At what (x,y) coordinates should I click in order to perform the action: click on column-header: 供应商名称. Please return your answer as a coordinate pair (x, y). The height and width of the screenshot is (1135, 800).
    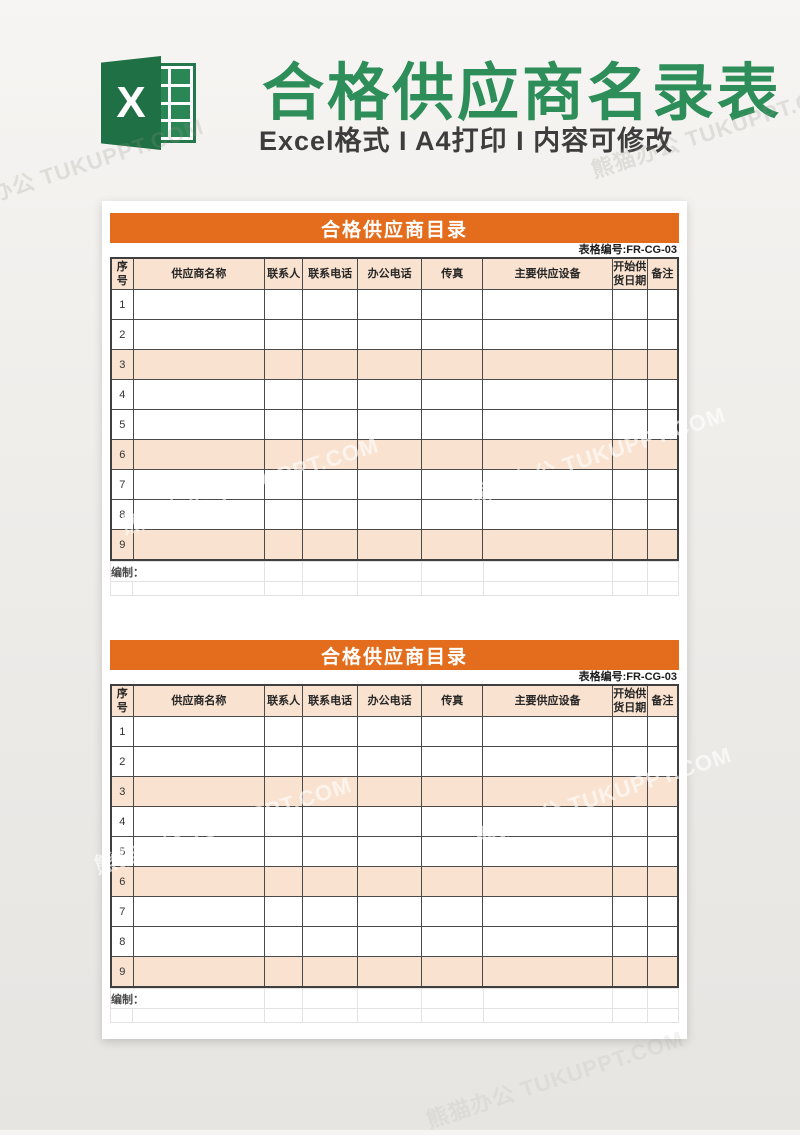
    Looking at the image, I should click on (199, 700).